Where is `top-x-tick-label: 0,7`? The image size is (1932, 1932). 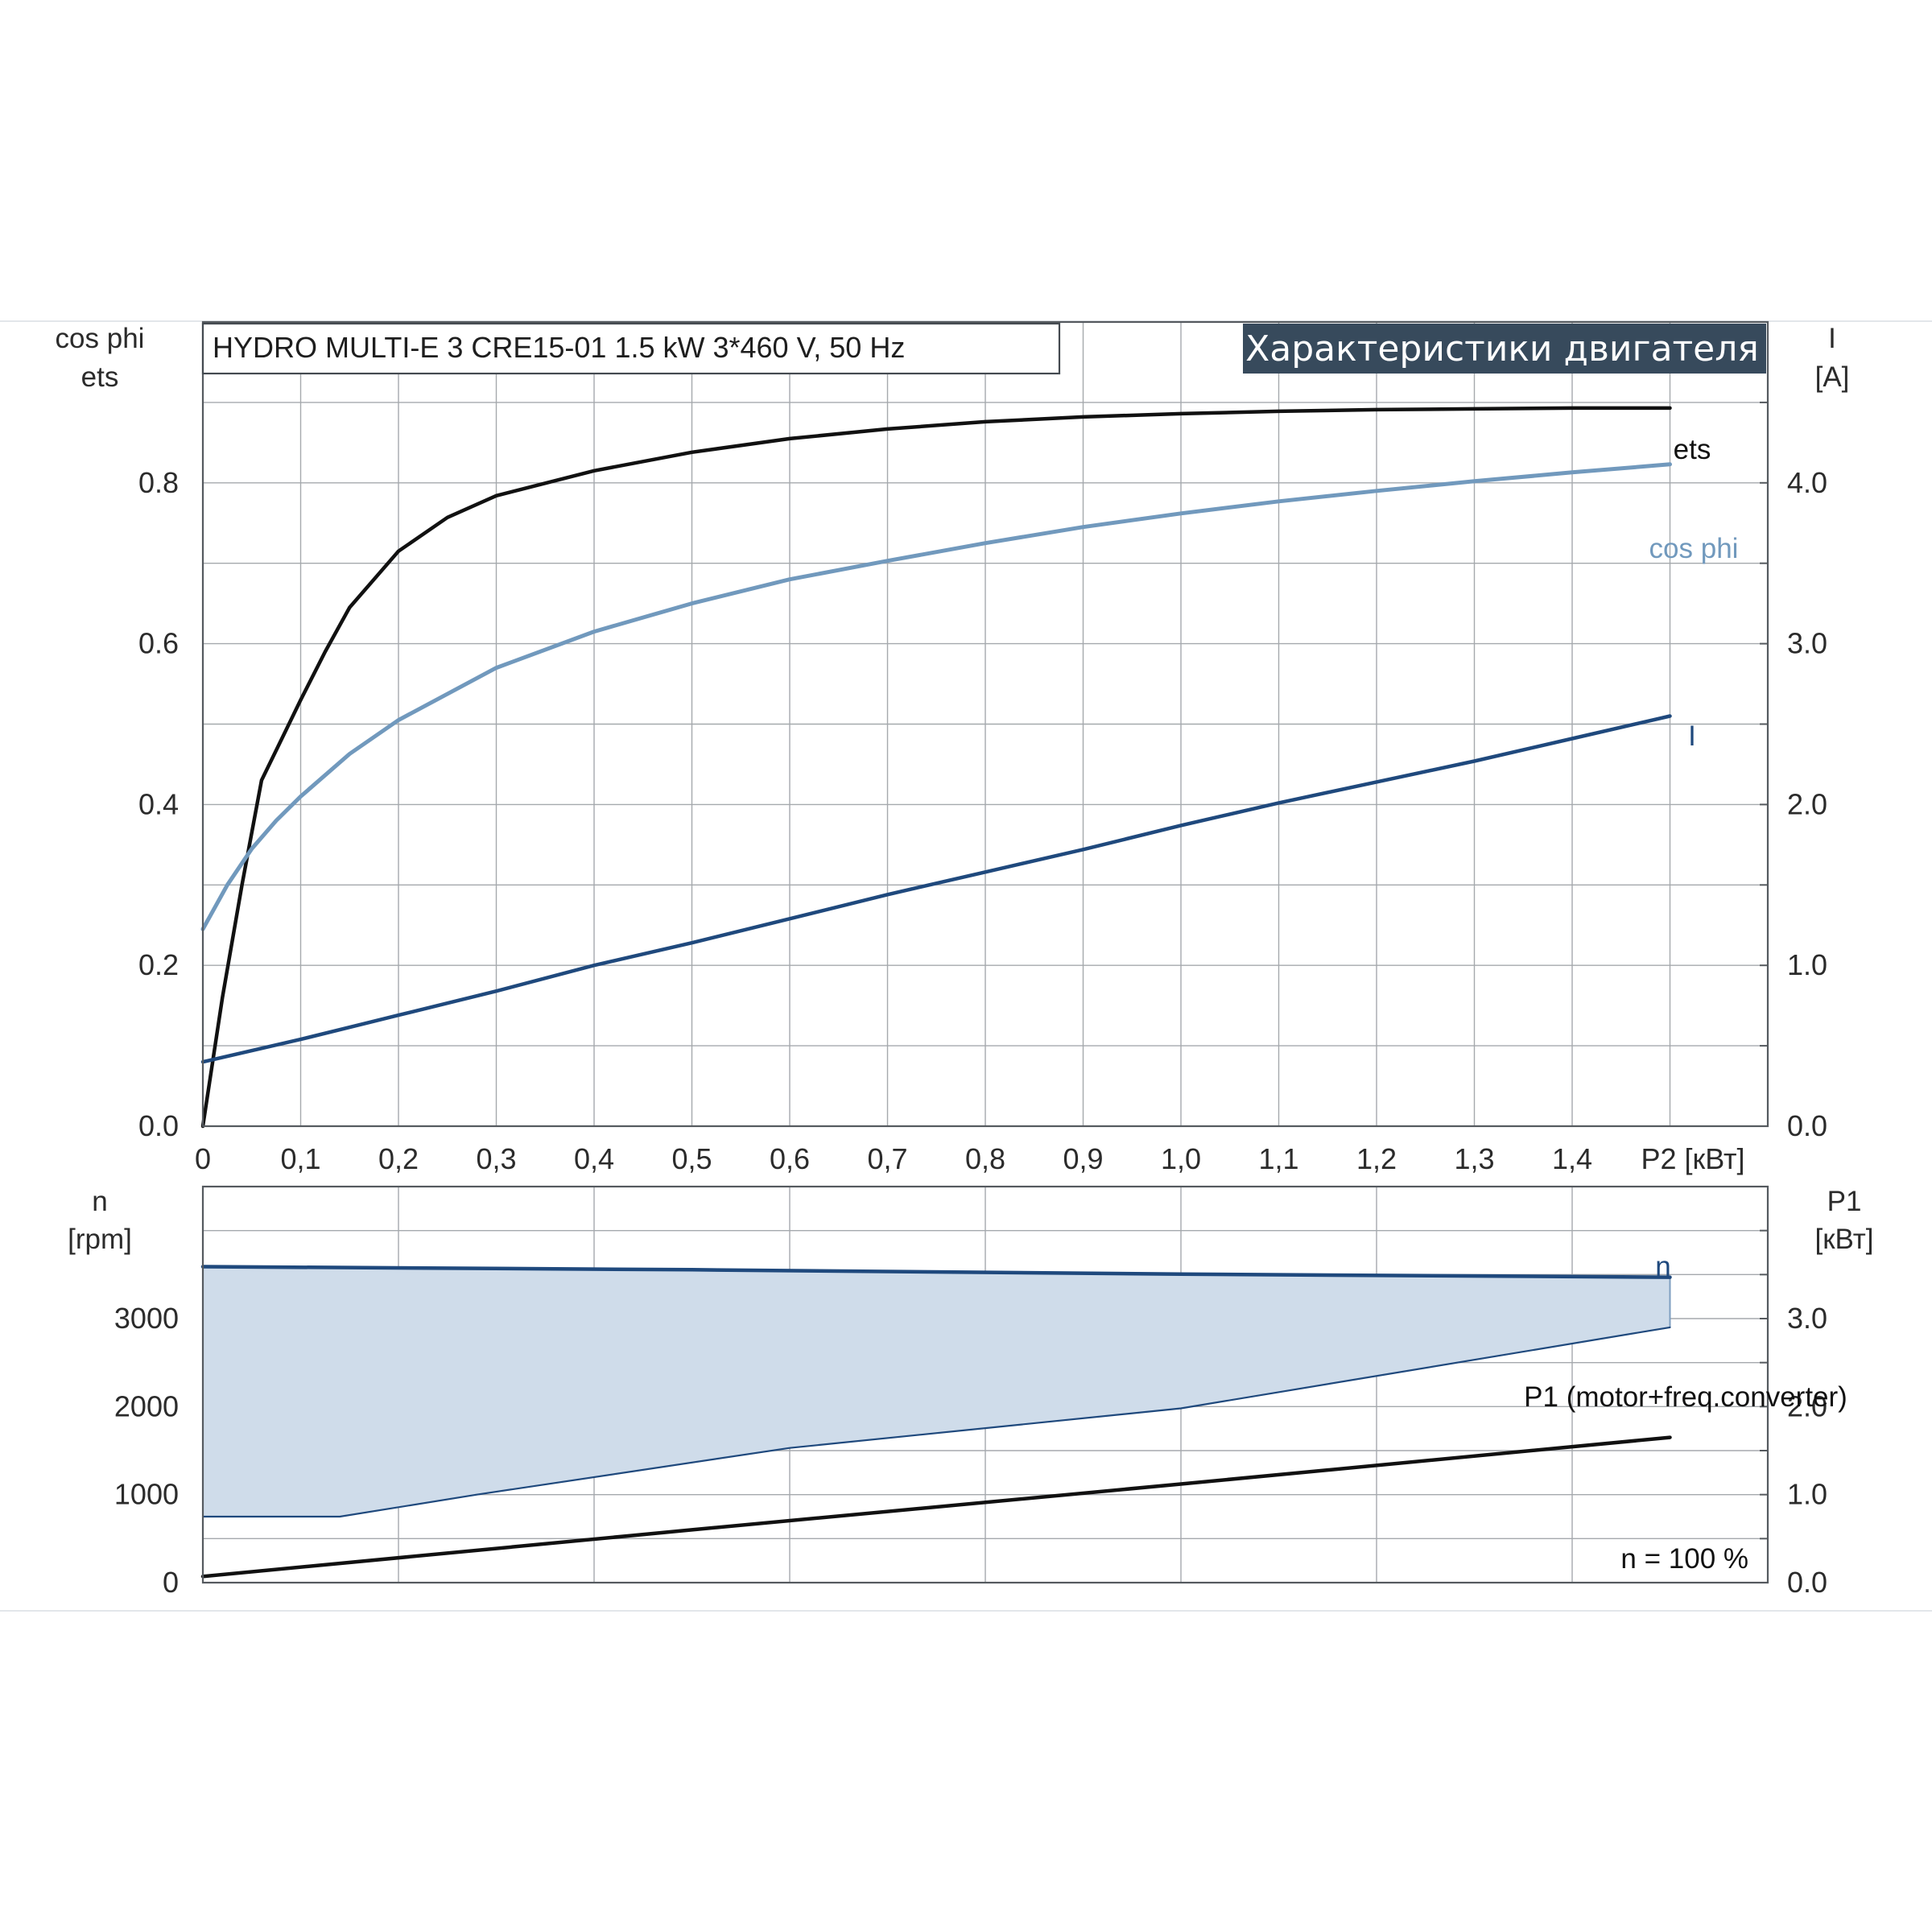 top-x-tick-label: 0,7 is located at coordinates (887, 1158).